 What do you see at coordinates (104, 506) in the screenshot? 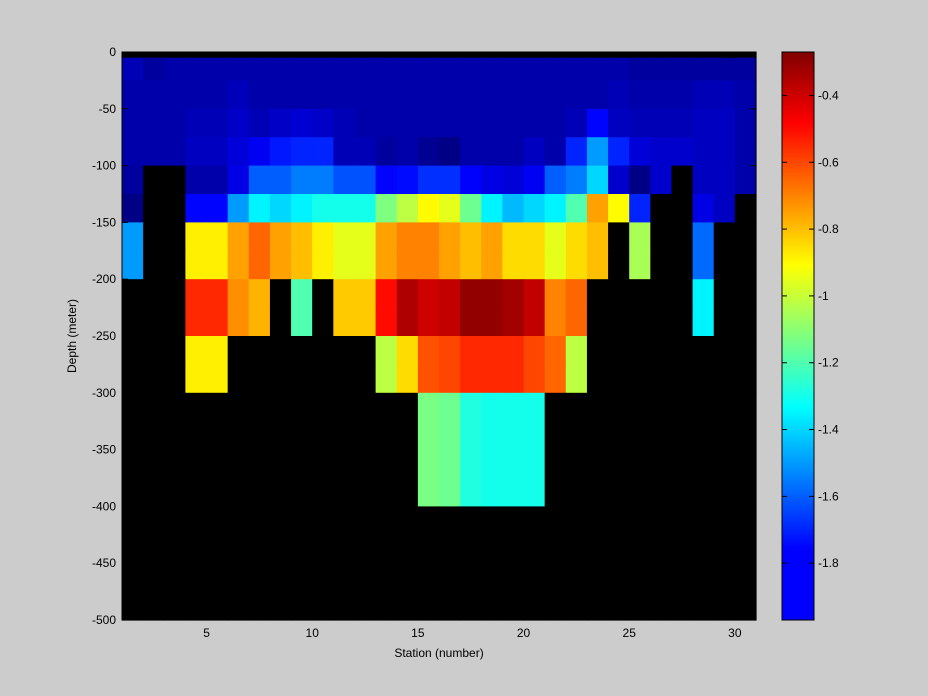
I see `y-tick-label: -400` at bounding box center [104, 506].